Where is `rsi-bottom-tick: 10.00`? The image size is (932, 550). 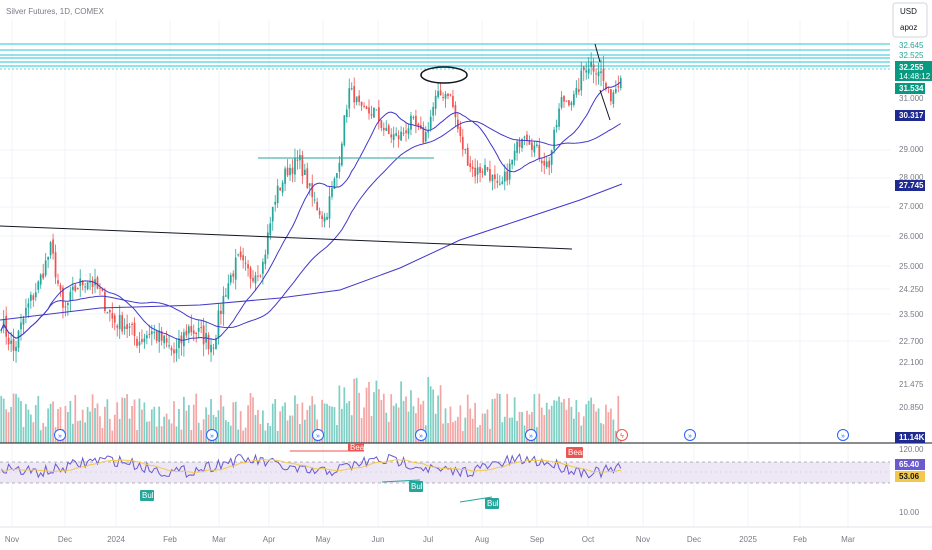
rsi-bottom-tick: 10.00 is located at coordinates (909, 512).